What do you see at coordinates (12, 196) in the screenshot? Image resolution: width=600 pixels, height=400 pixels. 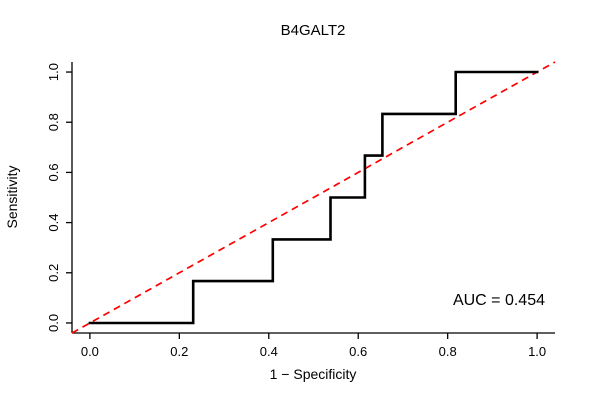 I see `y-axis-label: Sensitivity` at bounding box center [12, 196].